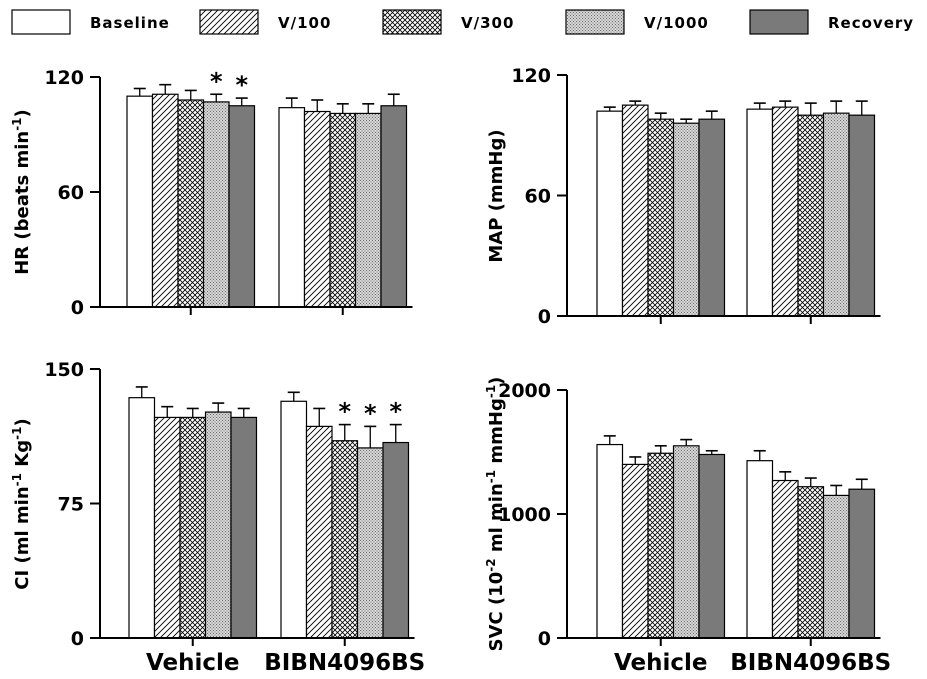 The width and height of the screenshot is (927, 679). What do you see at coordinates (496, 520) in the screenshot?
I see `y-label-text: ml min` at bounding box center [496, 520].